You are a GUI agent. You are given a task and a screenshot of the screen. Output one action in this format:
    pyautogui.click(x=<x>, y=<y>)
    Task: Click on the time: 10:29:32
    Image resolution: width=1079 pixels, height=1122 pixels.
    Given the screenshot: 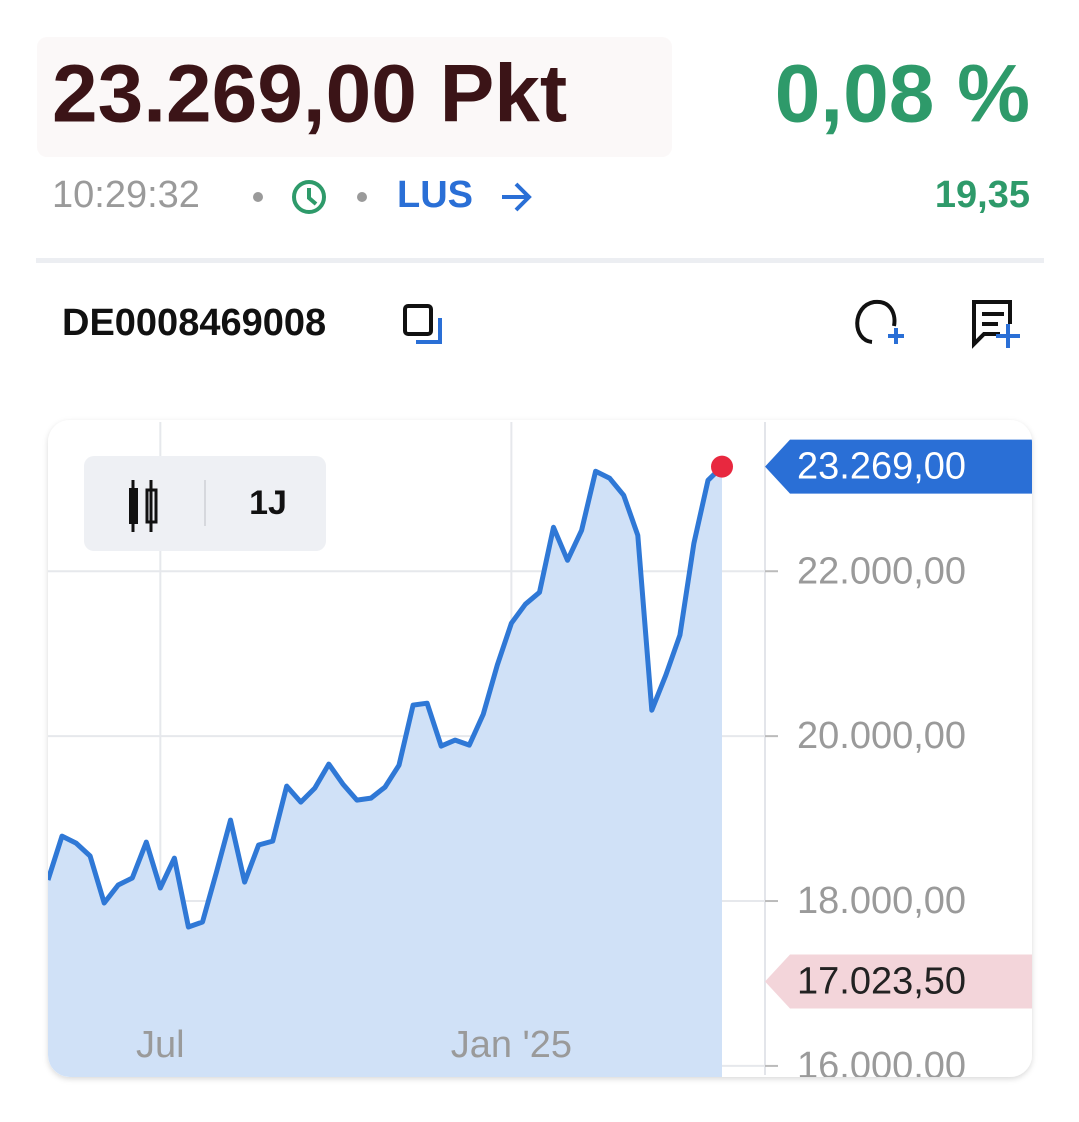 What is the action you would take?
    pyautogui.click(x=126, y=195)
    